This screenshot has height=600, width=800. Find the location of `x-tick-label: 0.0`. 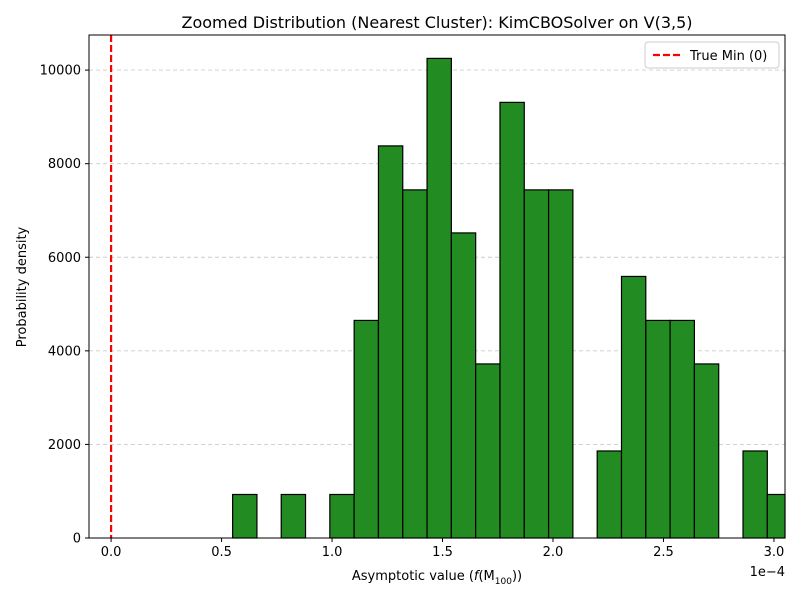

x-tick-label: 0.0 is located at coordinates (111, 552).